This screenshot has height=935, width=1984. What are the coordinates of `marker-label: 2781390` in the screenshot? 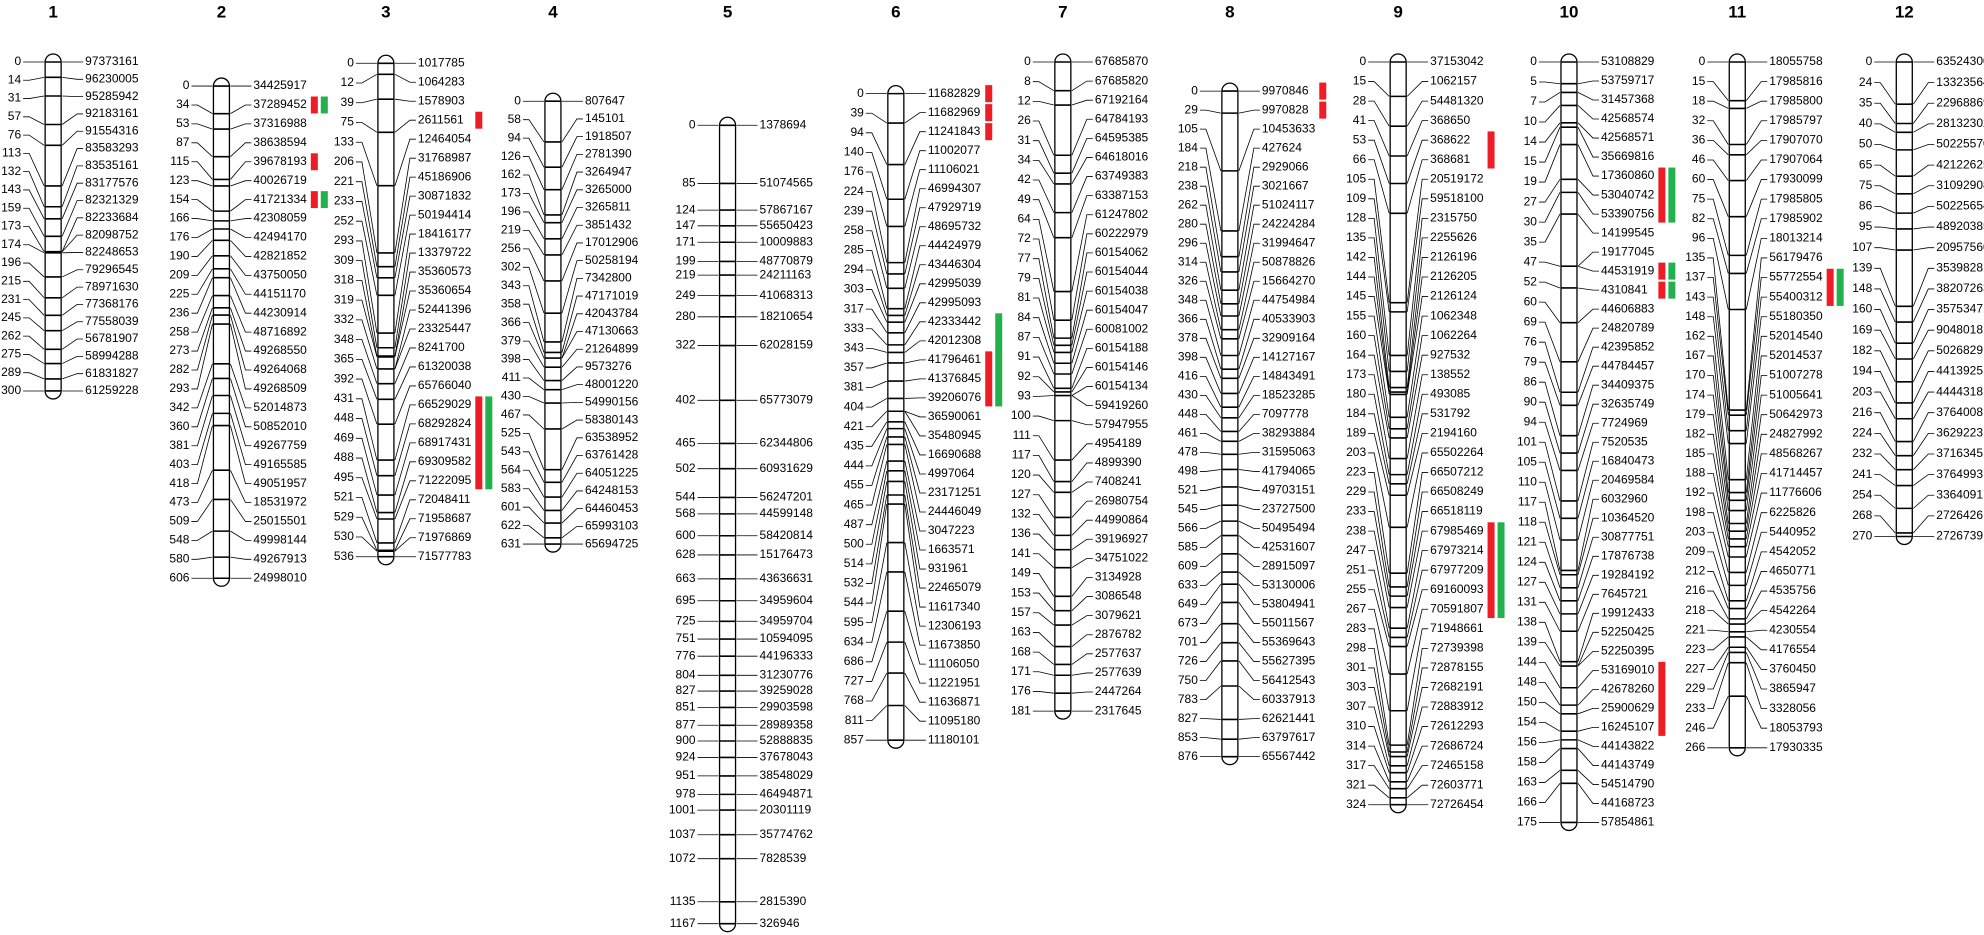 It's located at (608, 154).